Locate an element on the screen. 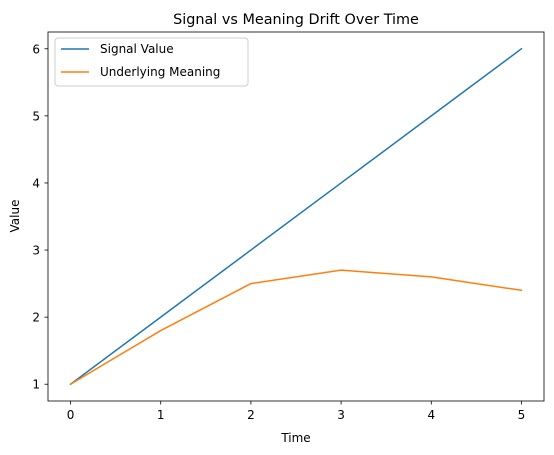 This screenshot has height=455, width=554. y-tick-label: 2 is located at coordinates (36, 318).